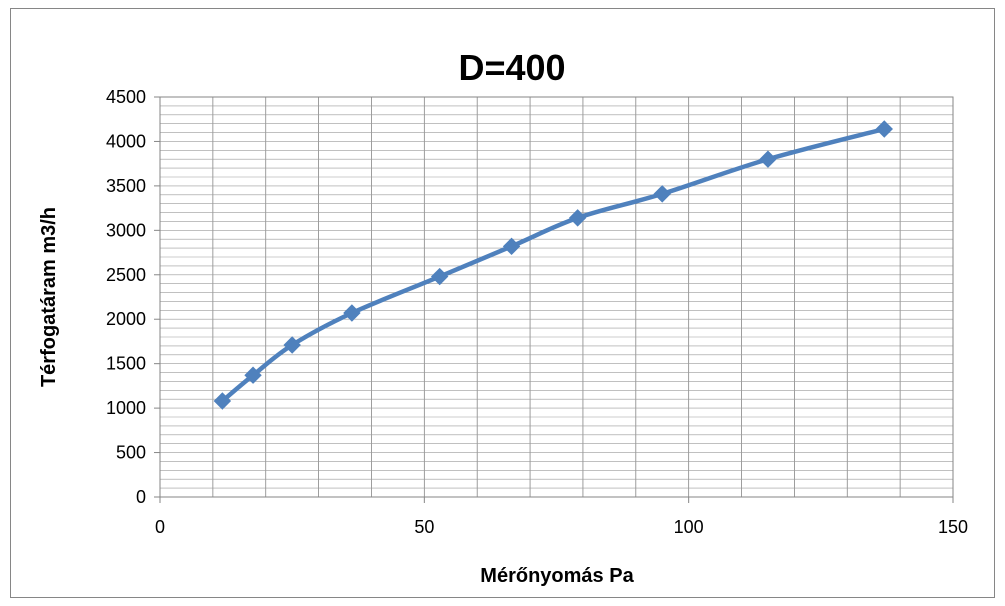 The image size is (1005, 606). Describe the element at coordinates (141, 497) in the screenshot. I see `y-tick-label: 0` at that location.